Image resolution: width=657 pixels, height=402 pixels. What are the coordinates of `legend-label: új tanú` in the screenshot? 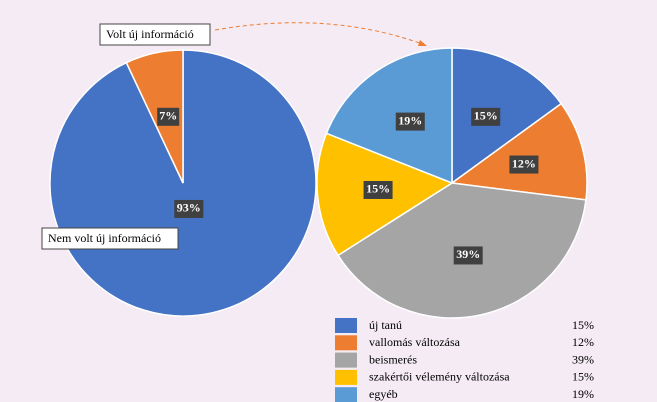 It's located at (385, 325).